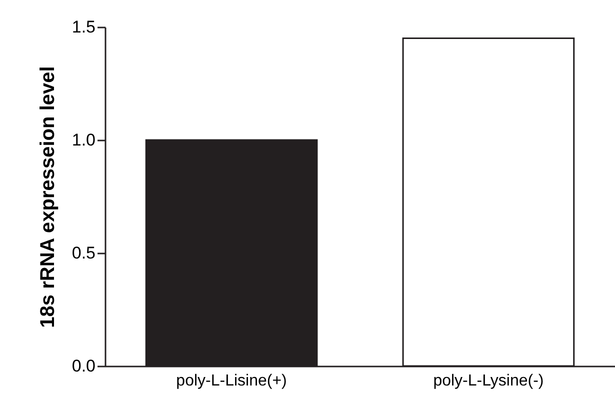  Describe the element at coordinates (47, 197) in the screenshot. I see `y-axis-title: 18s rRNA expresseion level` at that location.